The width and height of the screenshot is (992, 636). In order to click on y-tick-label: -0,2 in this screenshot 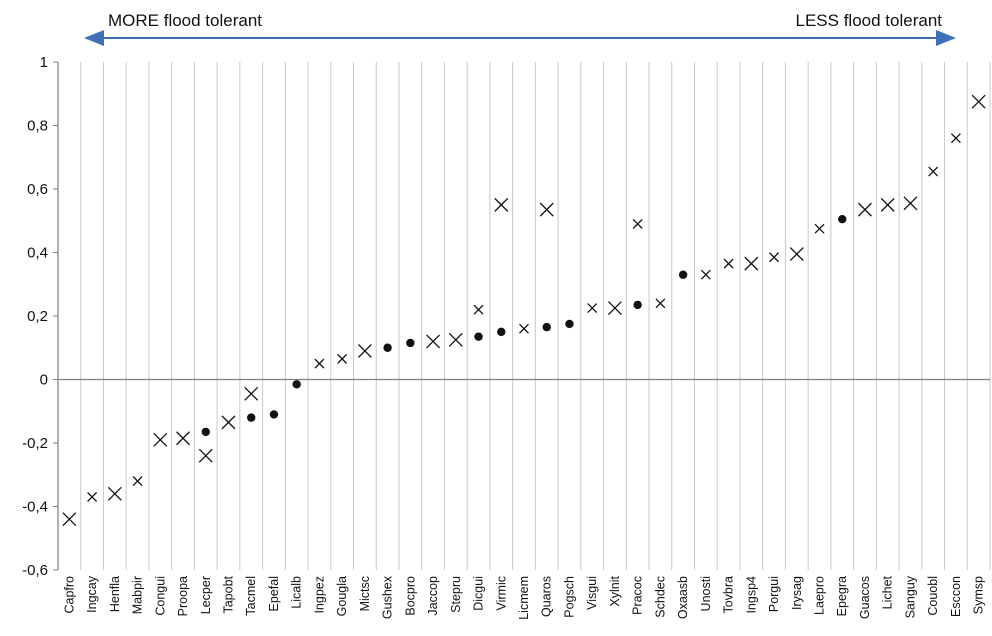, I will do `click(35, 443)`.